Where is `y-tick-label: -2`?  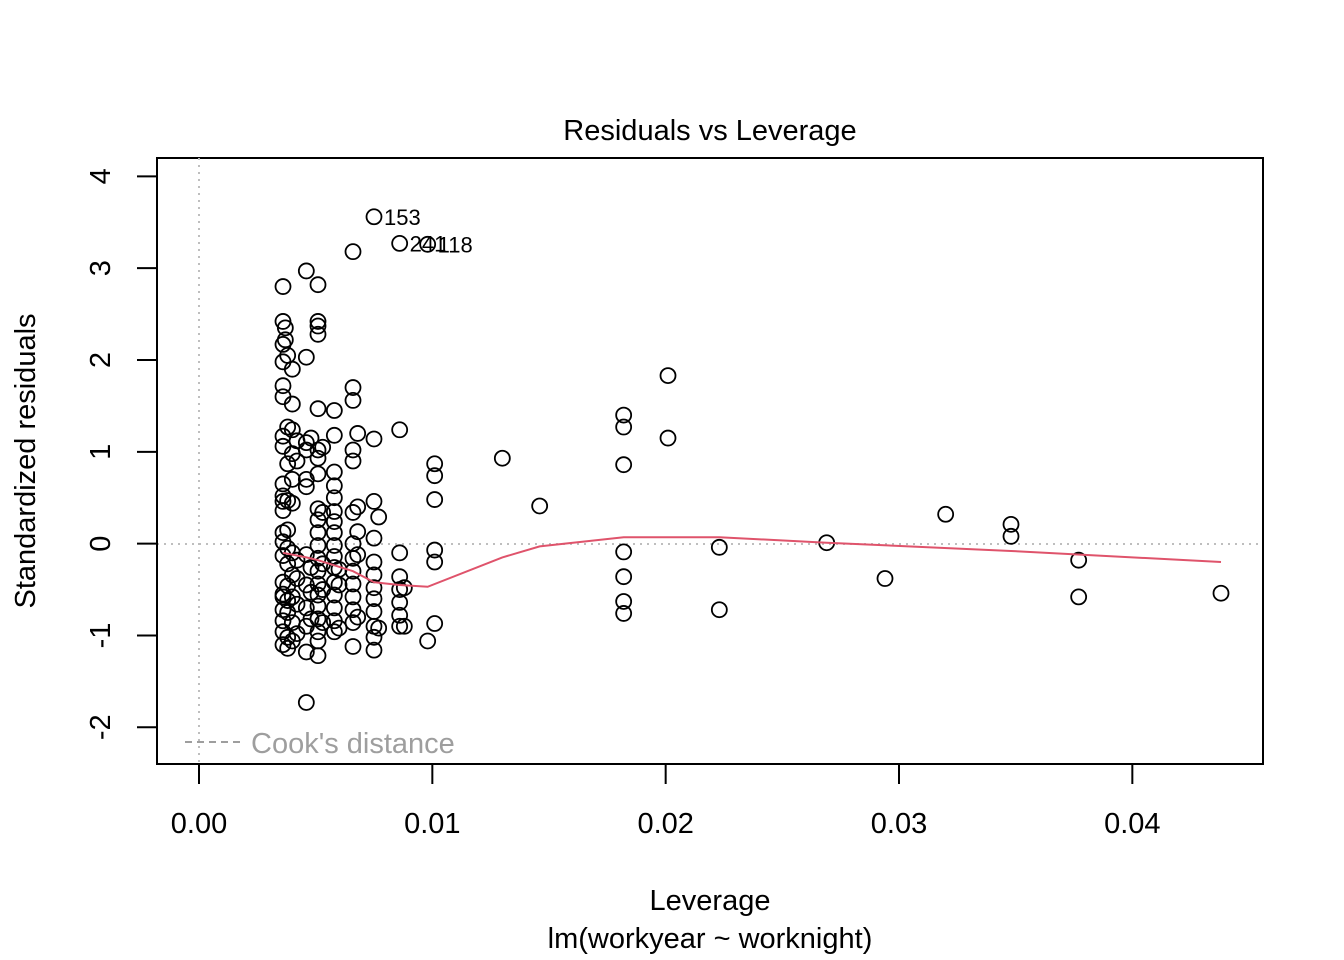
y-tick-label: -2 is located at coordinates (101, 727).